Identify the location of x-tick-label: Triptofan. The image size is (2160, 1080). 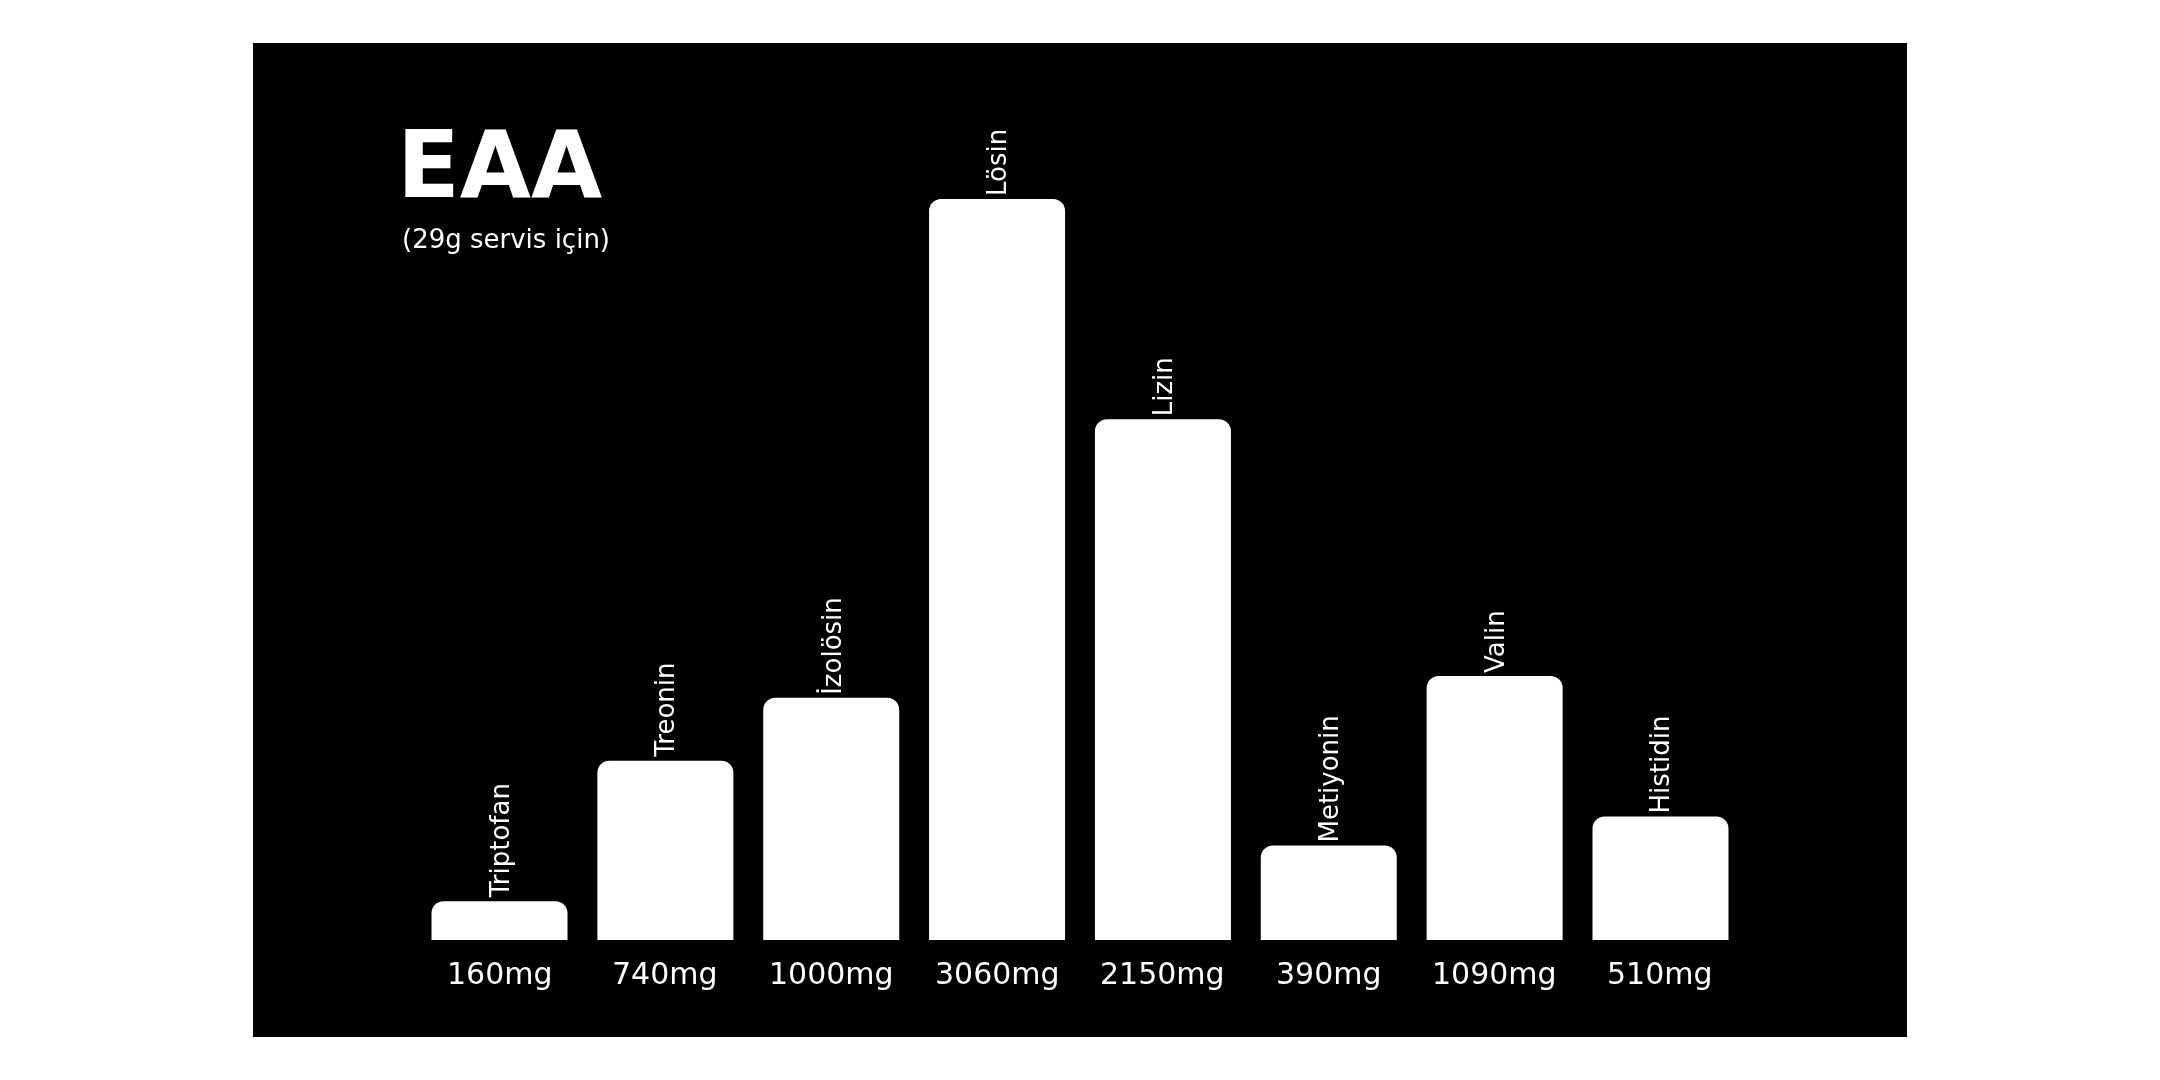
(499, 841).